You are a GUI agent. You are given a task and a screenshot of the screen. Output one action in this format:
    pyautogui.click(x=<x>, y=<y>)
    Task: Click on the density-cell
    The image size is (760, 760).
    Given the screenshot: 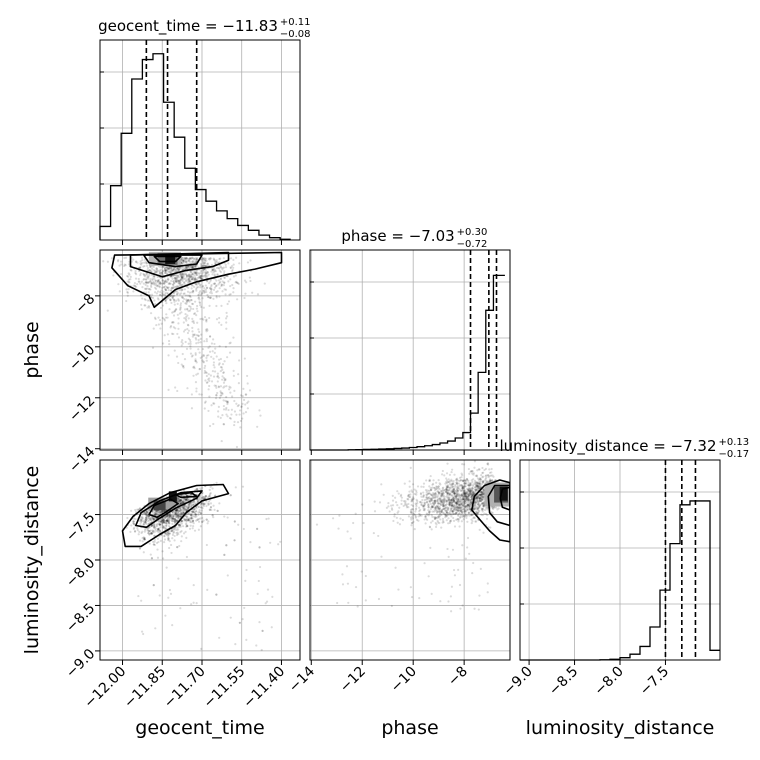 What is the action you would take?
    pyautogui.click(x=159, y=505)
    